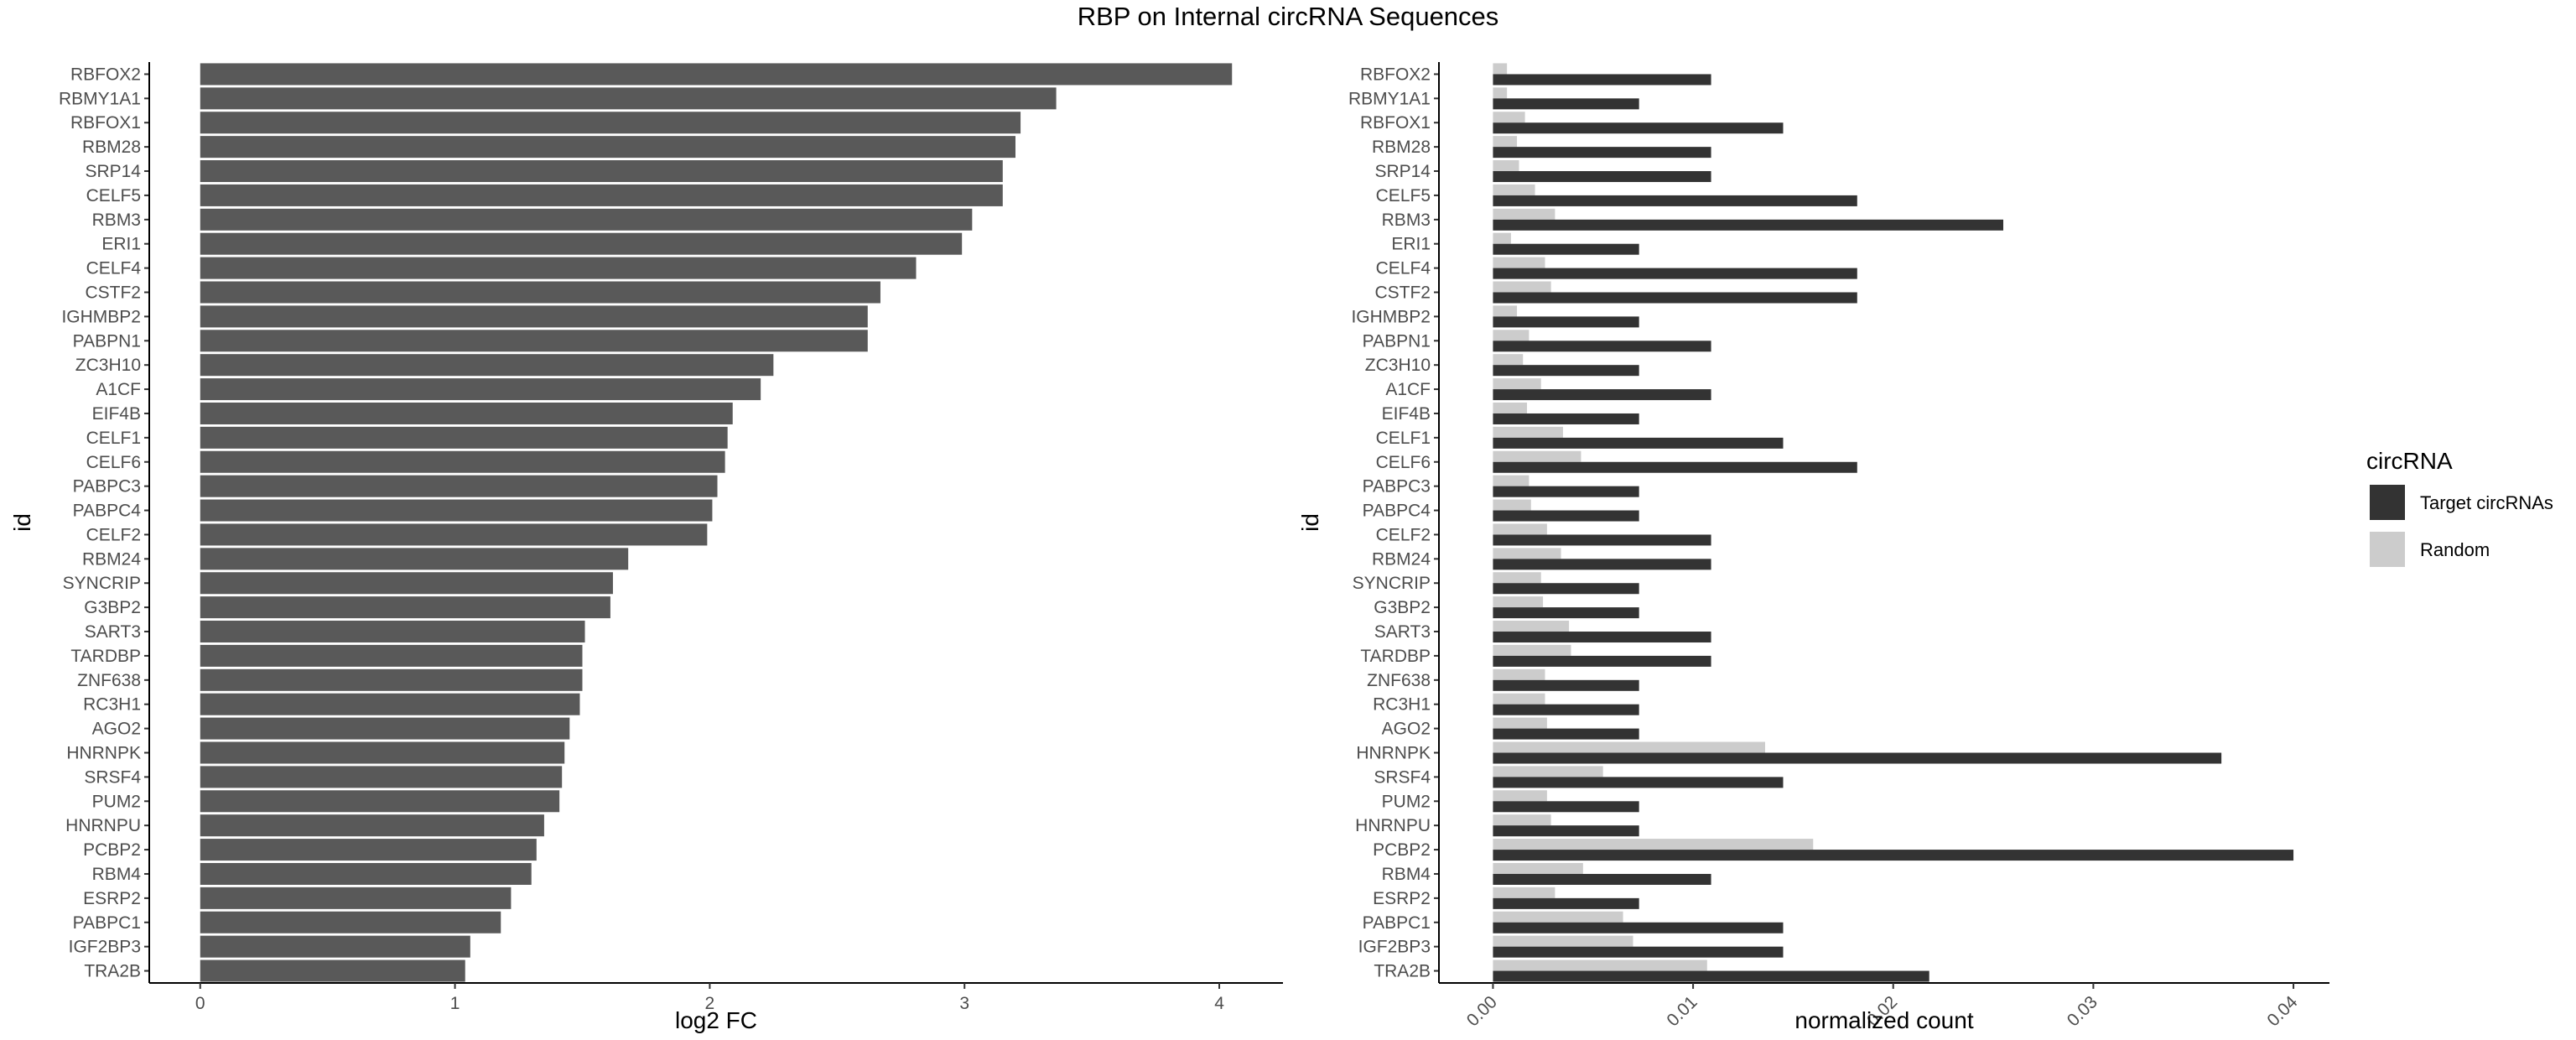 The width and height of the screenshot is (2576, 1040). What do you see at coordinates (1397, 923) in the screenshot?
I see `y-tick-label: PABPC1` at bounding box center [1397, 923].